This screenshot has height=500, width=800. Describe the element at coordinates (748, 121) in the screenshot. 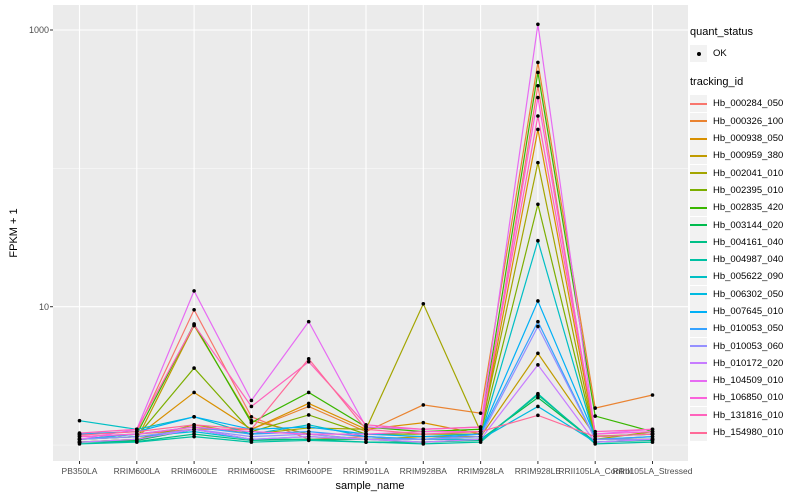

I see `legend-label: Hb_000326_100` at that location.